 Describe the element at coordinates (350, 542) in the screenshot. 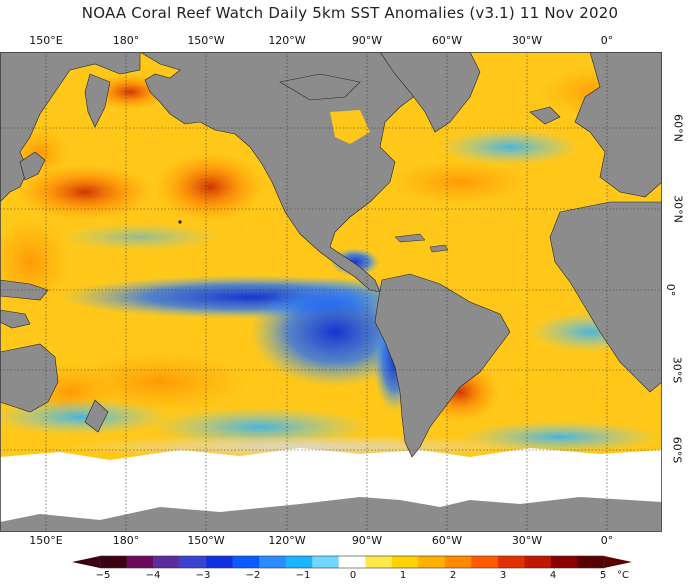

I see `longitude-labels-bottom: 150°E 180° 150°W 120°W 90°W 60°W 30°W 0°` at that location.